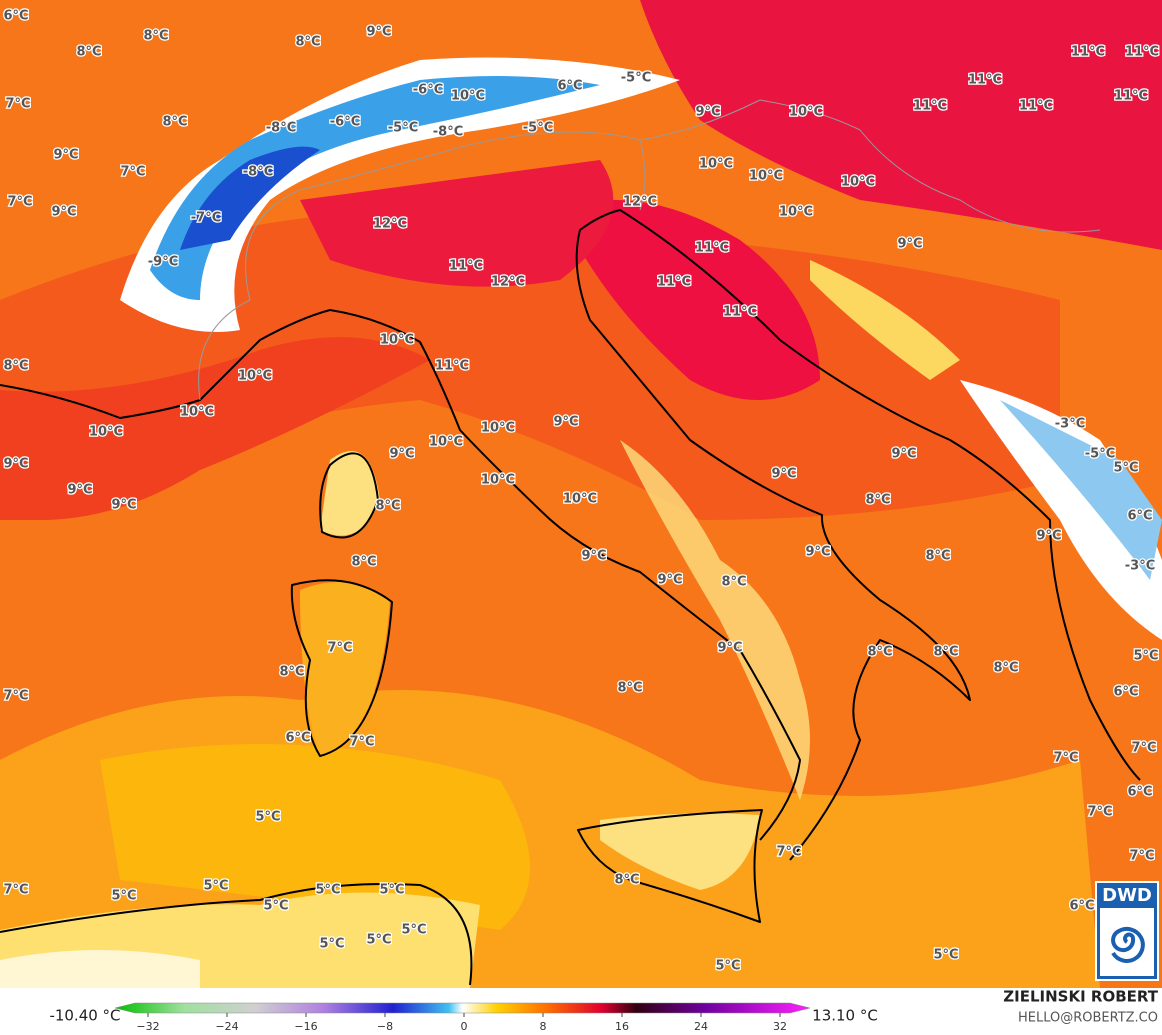 The image size is (1162, 1035). Describe the element at coordinates (1127, 895) in the screenshot. I see `logo-text: DWD` at that location.